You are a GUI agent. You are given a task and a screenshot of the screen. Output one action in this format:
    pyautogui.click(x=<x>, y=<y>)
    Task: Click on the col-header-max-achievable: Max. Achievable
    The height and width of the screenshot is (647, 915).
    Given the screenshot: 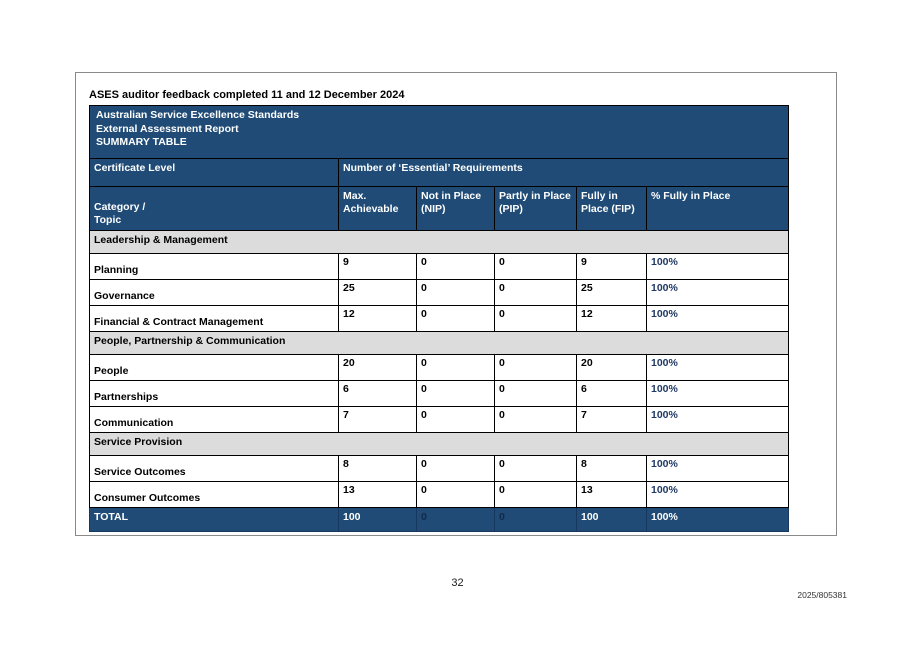 What is the action you would take?
    pyautogui.click(x=377, y=208)
    